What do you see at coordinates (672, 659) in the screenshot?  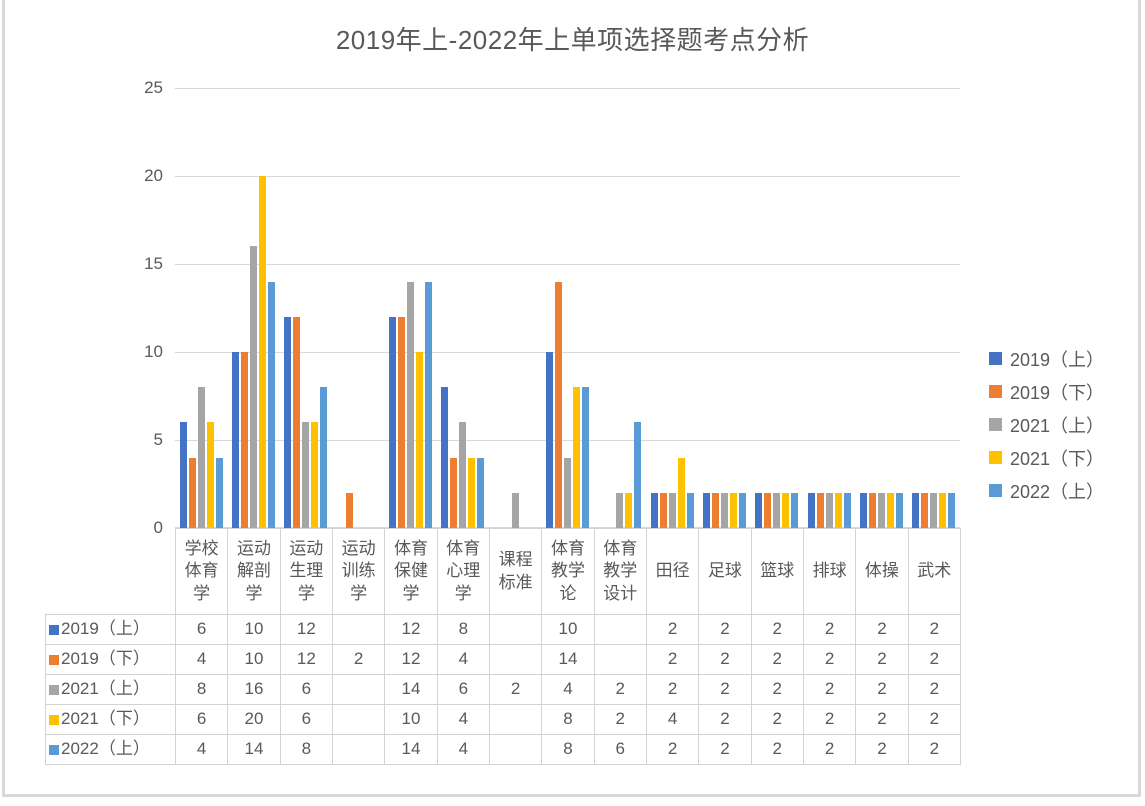 I see `cell-2019（下）-田径: 2` at bounding box center [672, 659].